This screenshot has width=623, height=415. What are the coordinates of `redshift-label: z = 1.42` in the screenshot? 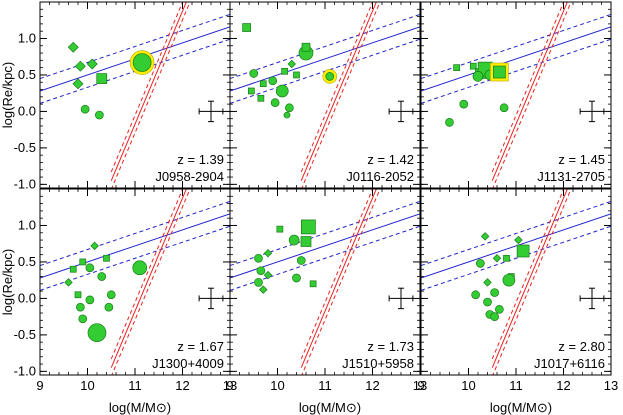 It's located at (390, 159).